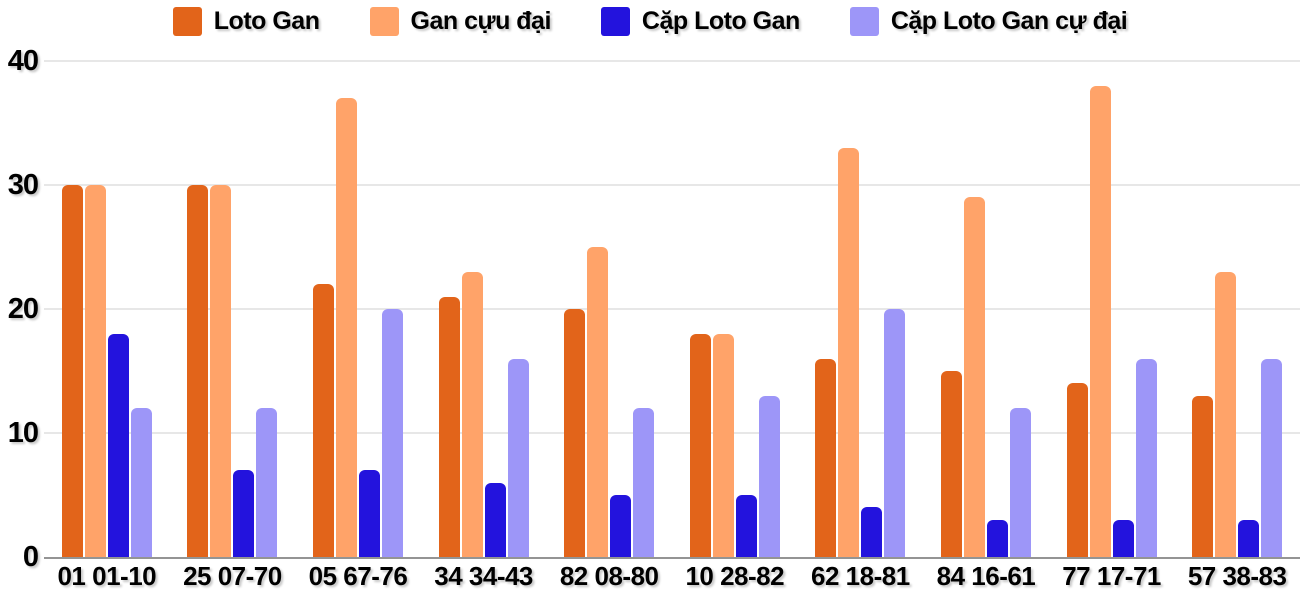 The image size is (1300, 600). Describe the element at coordinates (860, 576) in the screenshot. I see `x-axis-label: 62 18-81` at that location.